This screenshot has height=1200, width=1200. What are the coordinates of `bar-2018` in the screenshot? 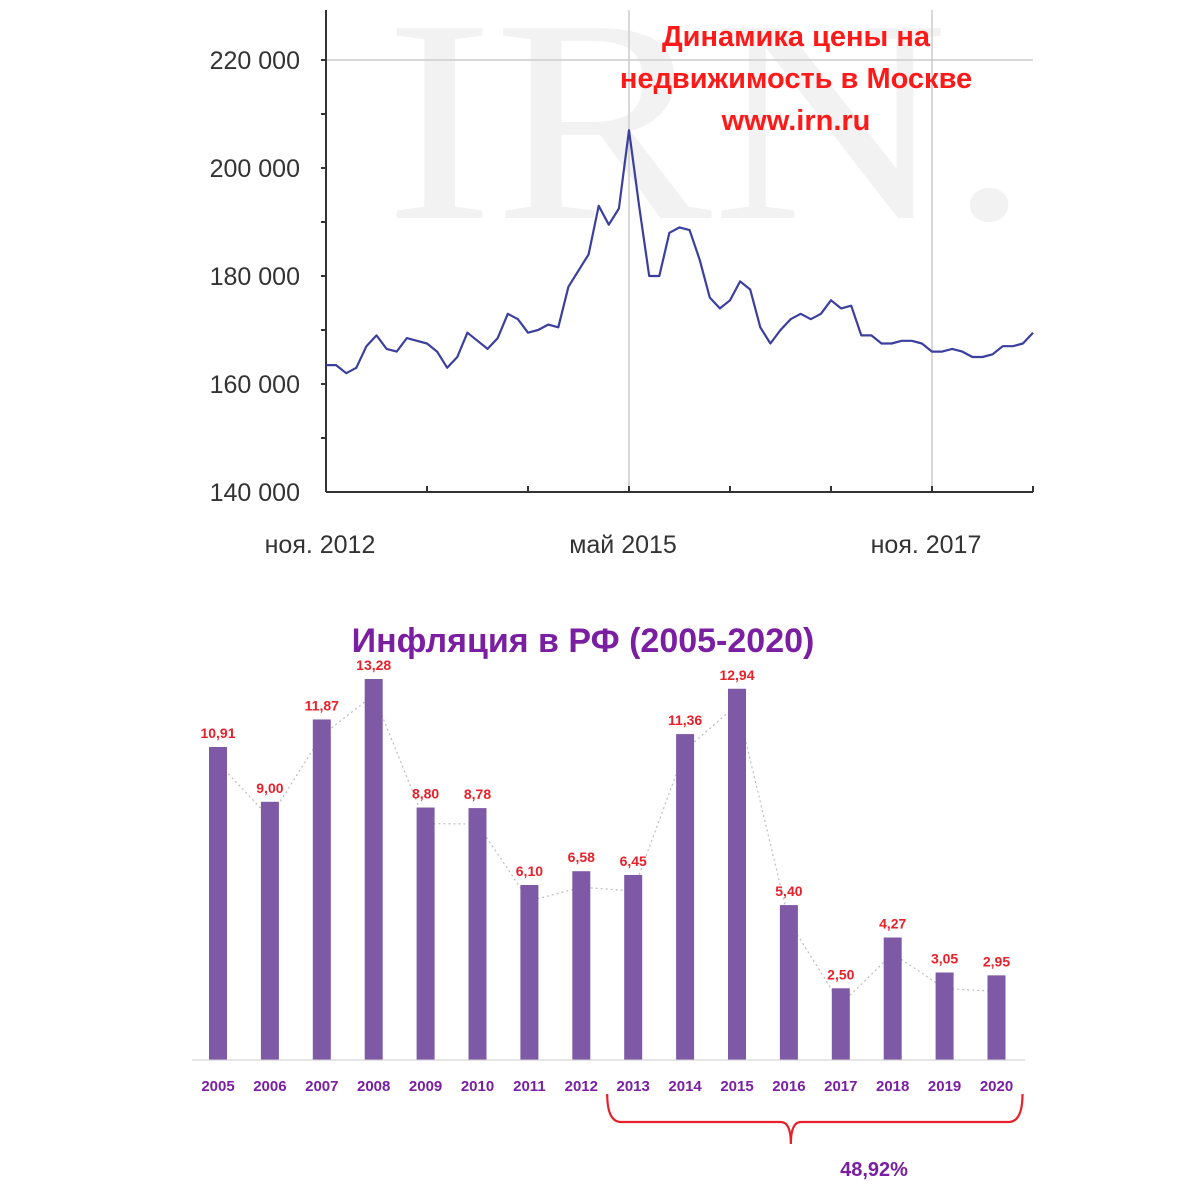 It's located at (892, 998).